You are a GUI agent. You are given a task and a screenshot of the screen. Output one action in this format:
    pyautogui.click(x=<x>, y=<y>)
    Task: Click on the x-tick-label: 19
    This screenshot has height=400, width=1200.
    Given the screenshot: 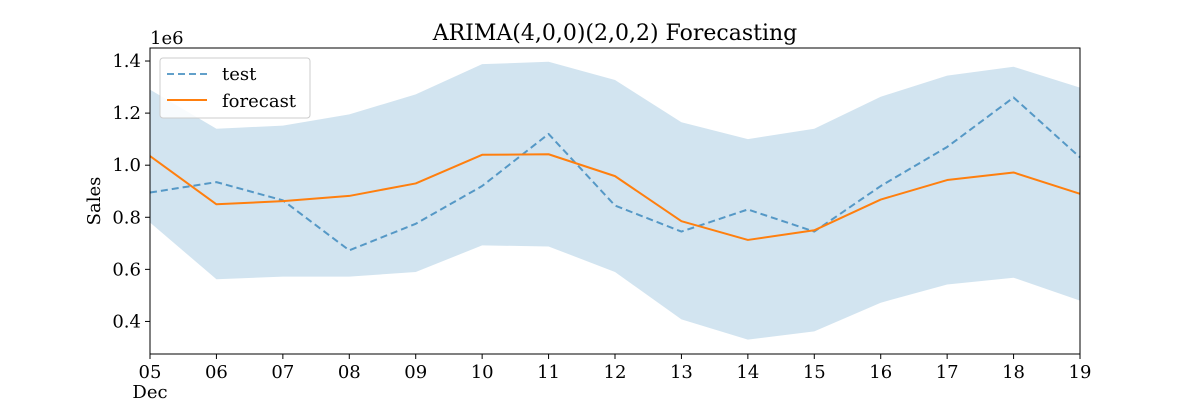 What is the action you would take?
    pyautogui.click(x=1080, y=372)
    